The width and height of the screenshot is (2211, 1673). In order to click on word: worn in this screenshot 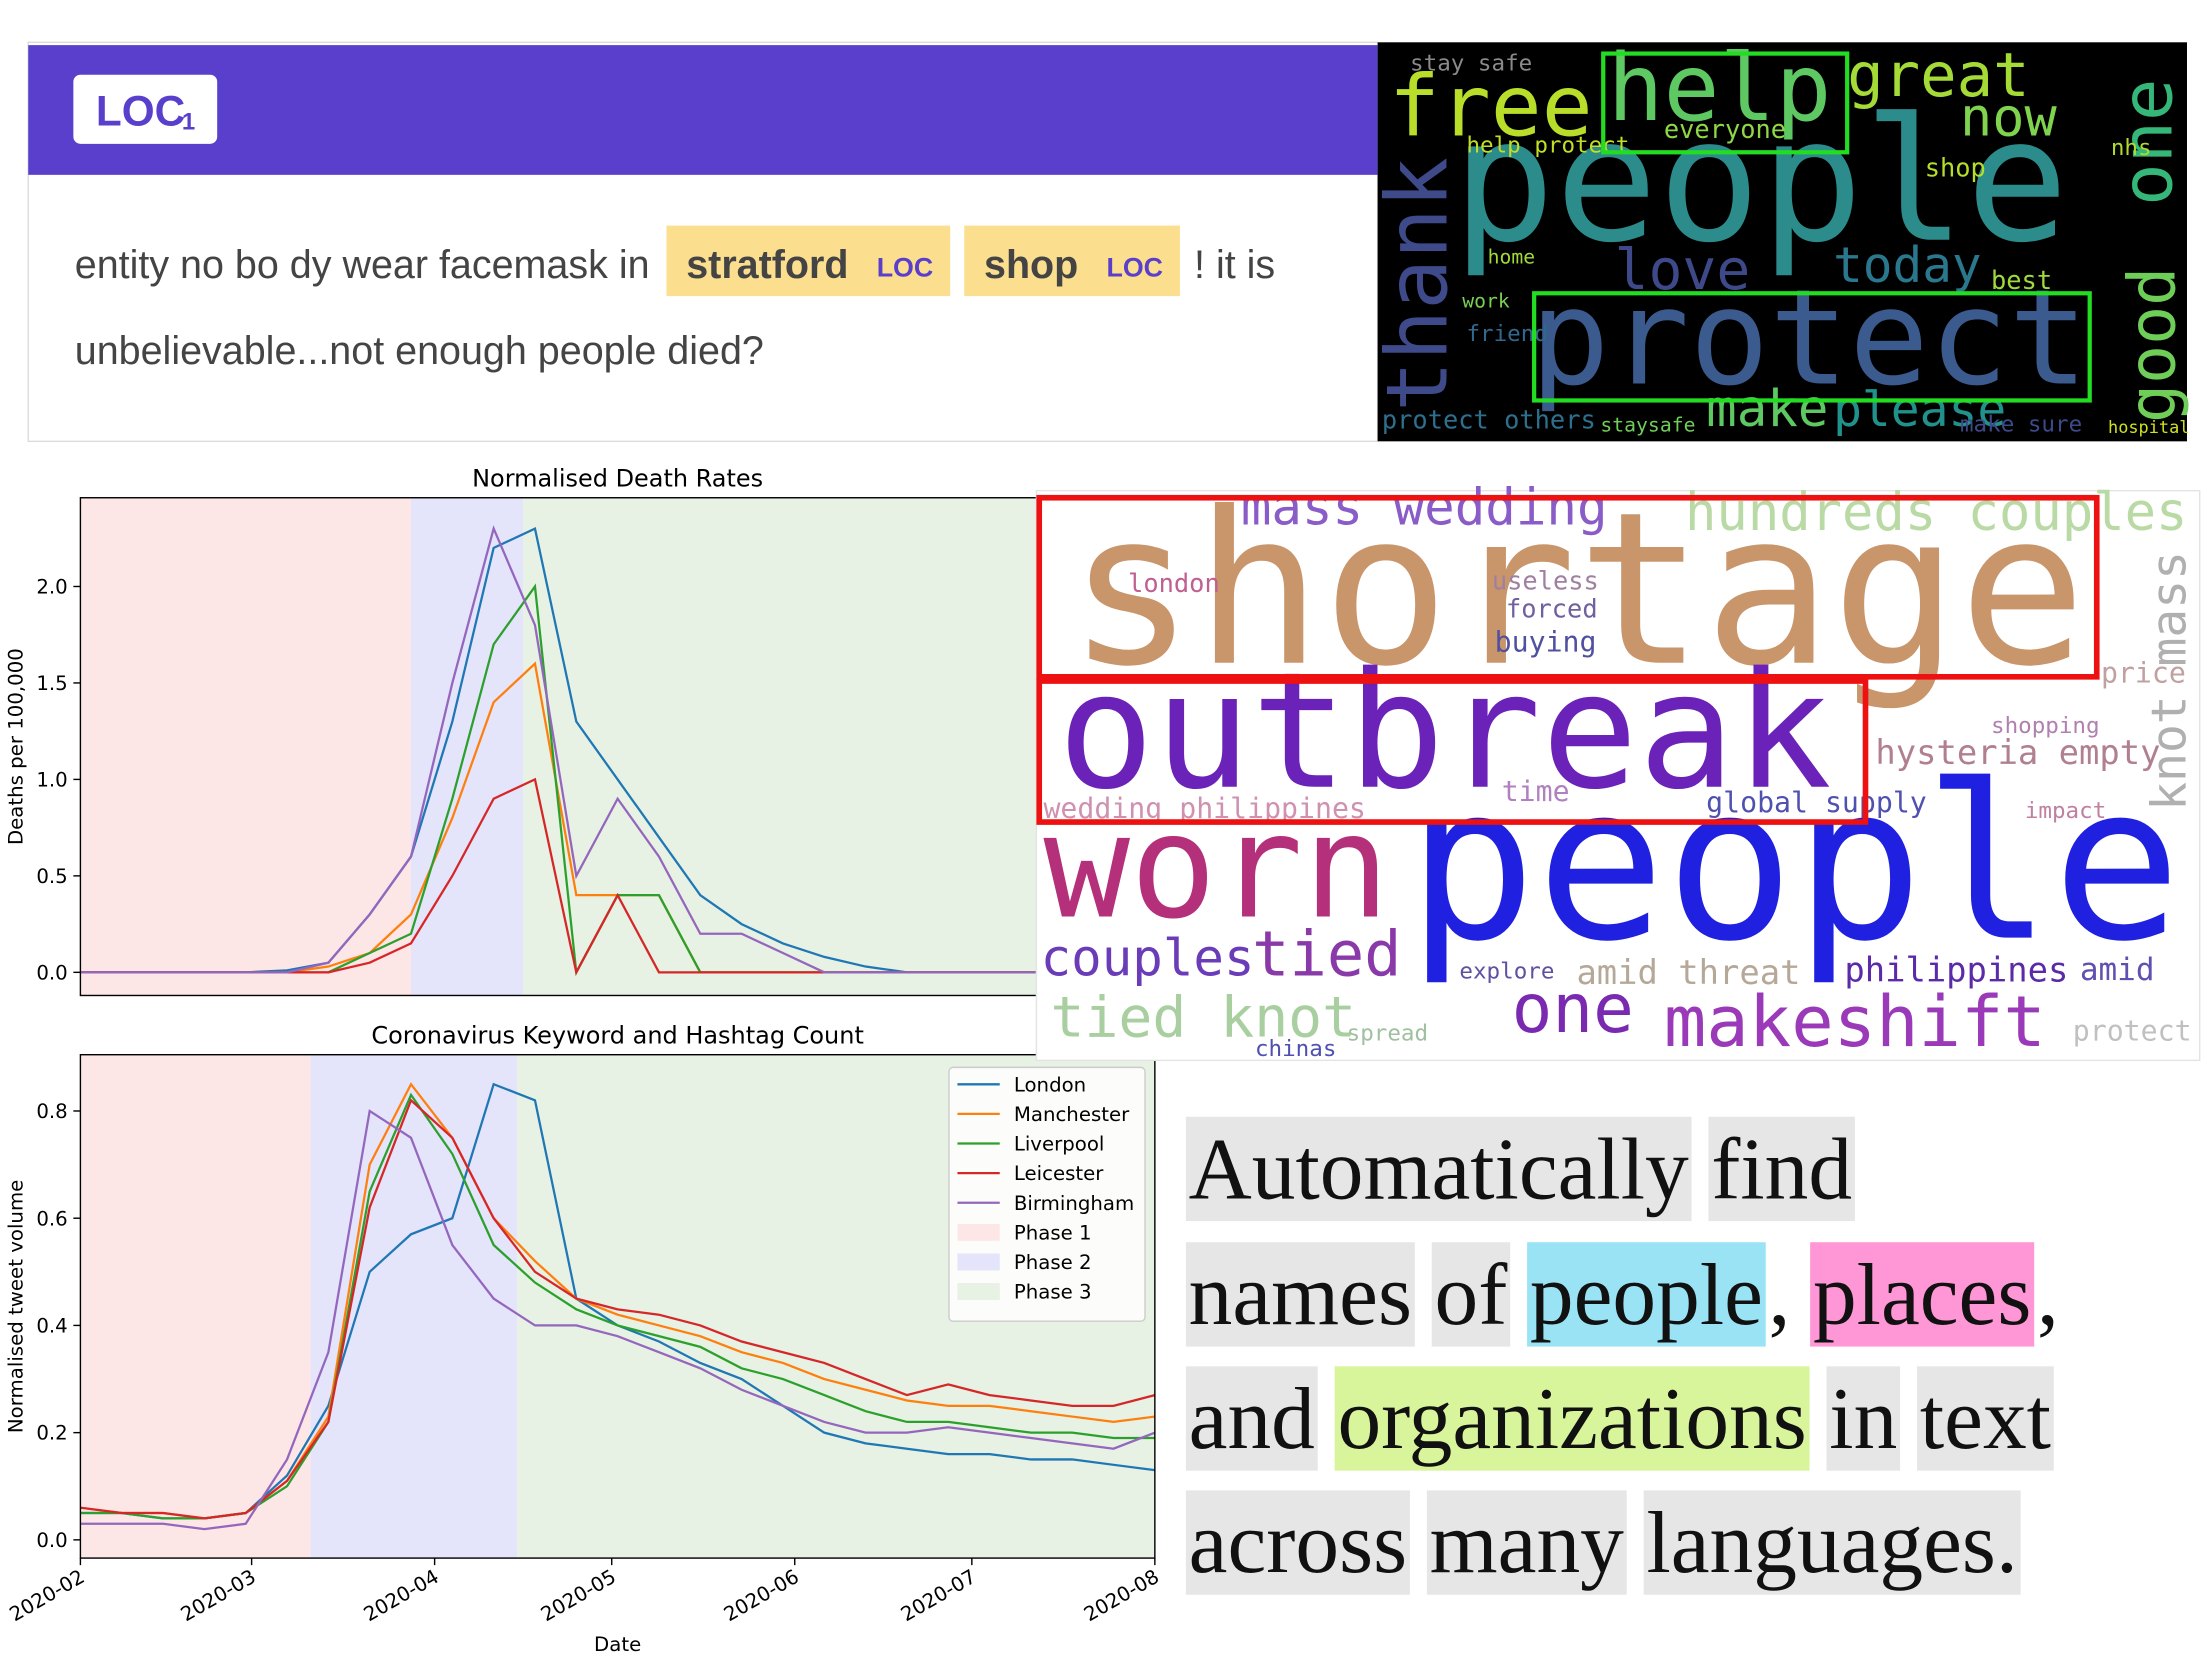, I will do `click(1216, 867)`.